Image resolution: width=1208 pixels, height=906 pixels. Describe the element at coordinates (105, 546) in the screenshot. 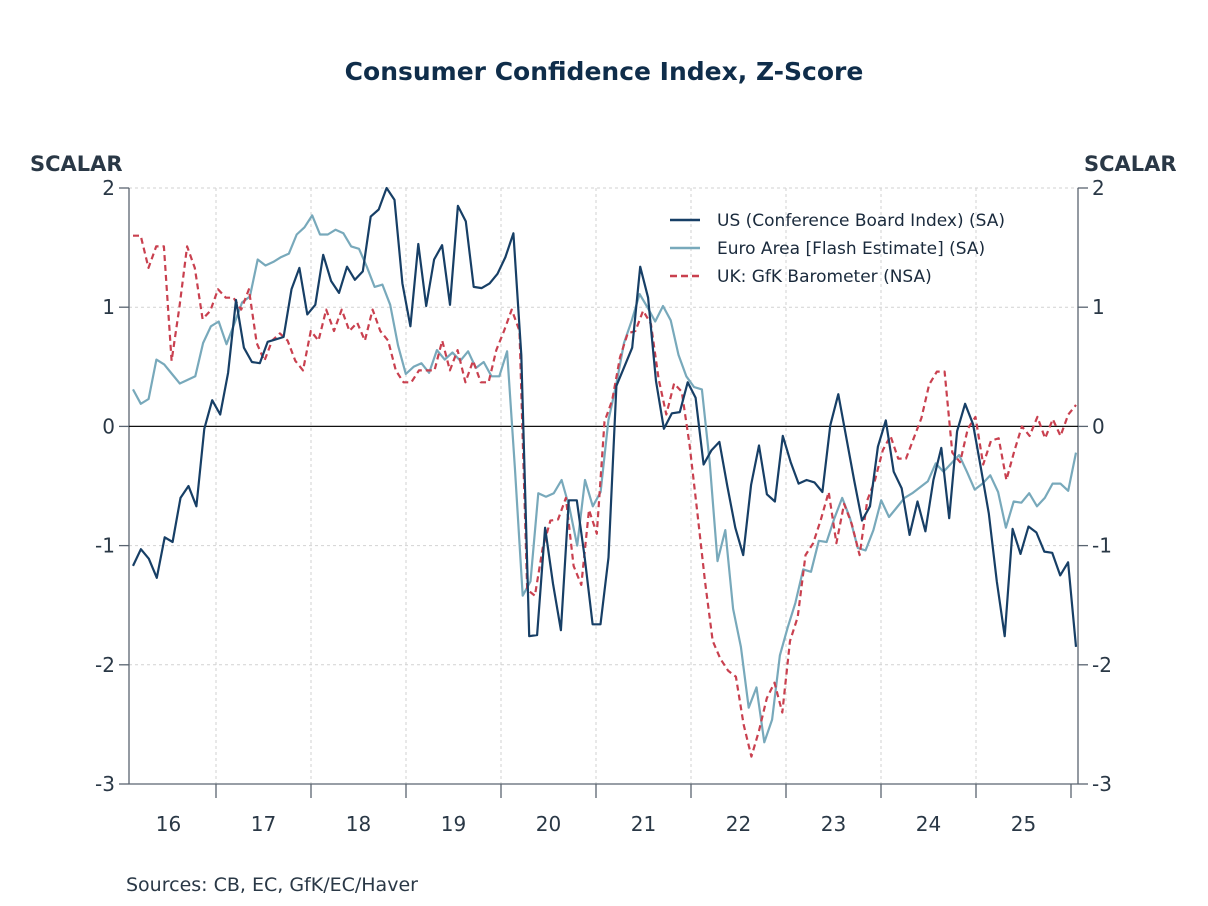

I see `y-tick-label-left: -1` at that location.